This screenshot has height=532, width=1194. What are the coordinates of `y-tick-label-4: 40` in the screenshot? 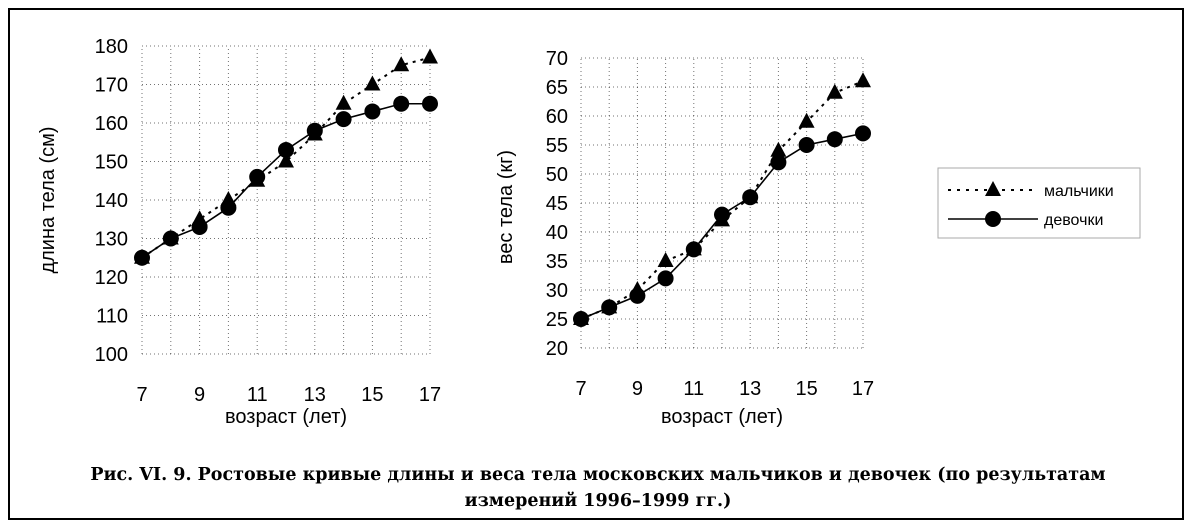 It's located at (557, 233).